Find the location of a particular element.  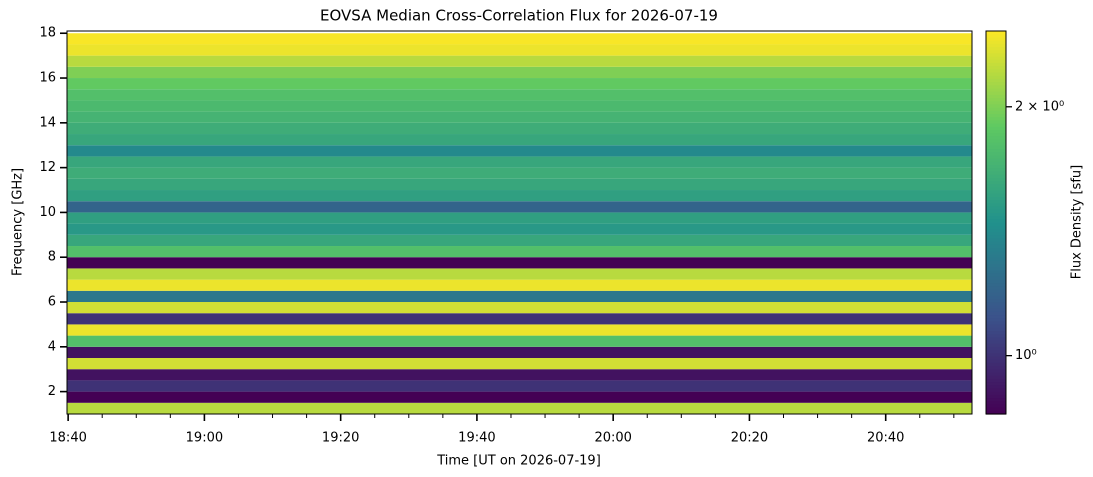

y-tick-label: 18 is located at coordinates (47, 33).